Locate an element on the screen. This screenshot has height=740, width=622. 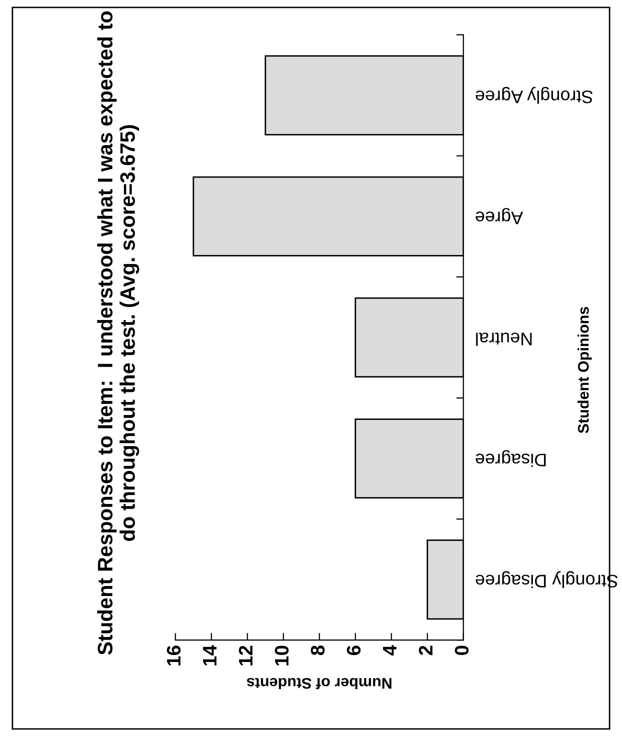
x-tick-label: 12 is located at coordinates (245, 656).